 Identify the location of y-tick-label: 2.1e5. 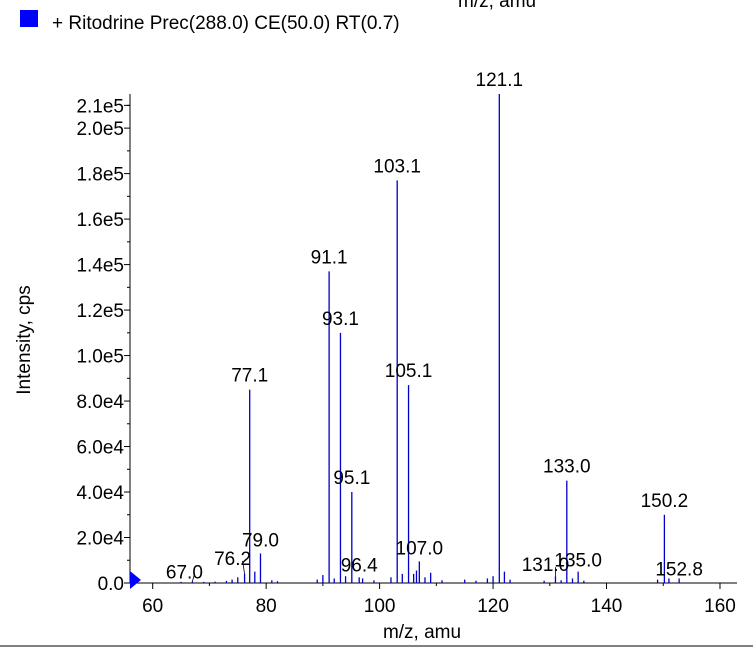
(100, 106).